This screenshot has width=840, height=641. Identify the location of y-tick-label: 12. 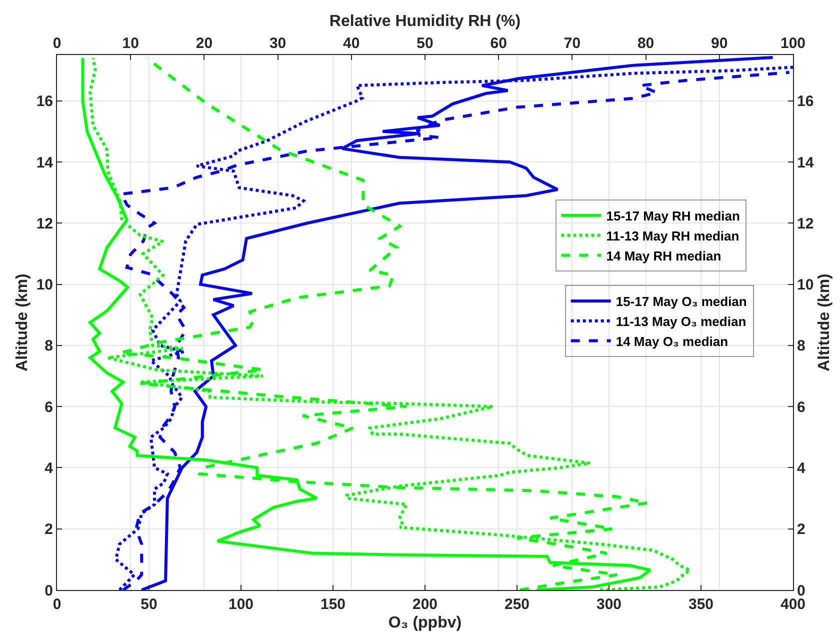
(44, 223).